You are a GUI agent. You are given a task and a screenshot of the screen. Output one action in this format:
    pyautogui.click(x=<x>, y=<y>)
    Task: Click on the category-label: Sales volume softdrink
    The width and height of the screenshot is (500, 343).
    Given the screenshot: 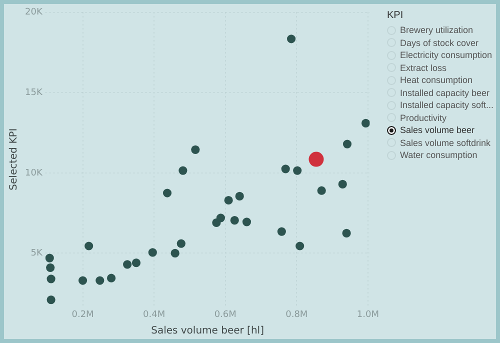 What is the action you would take?
    pyautogui.click(x=445, y=143)
    